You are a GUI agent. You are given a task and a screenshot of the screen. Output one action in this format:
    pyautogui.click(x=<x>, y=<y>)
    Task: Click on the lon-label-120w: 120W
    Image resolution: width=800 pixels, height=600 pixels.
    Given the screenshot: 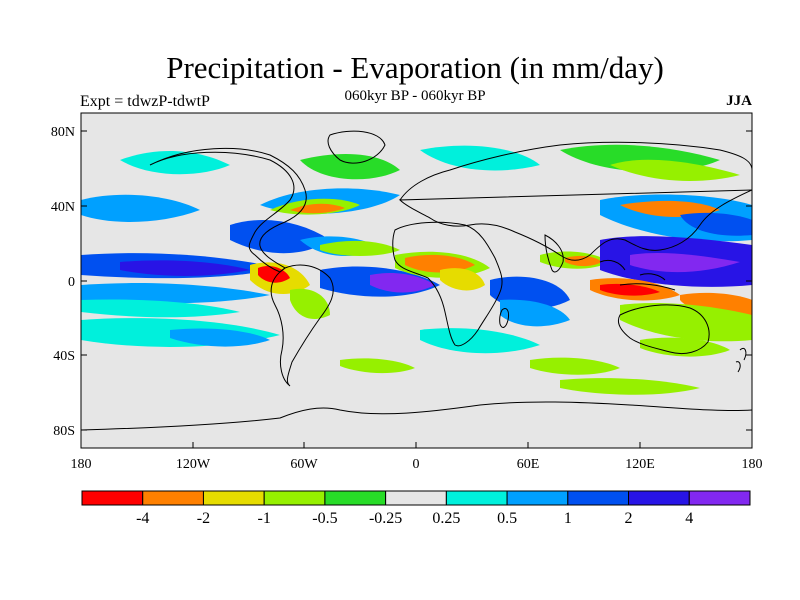 What is the action you would take?
    pyautogui.click(x=193, y=464)
    